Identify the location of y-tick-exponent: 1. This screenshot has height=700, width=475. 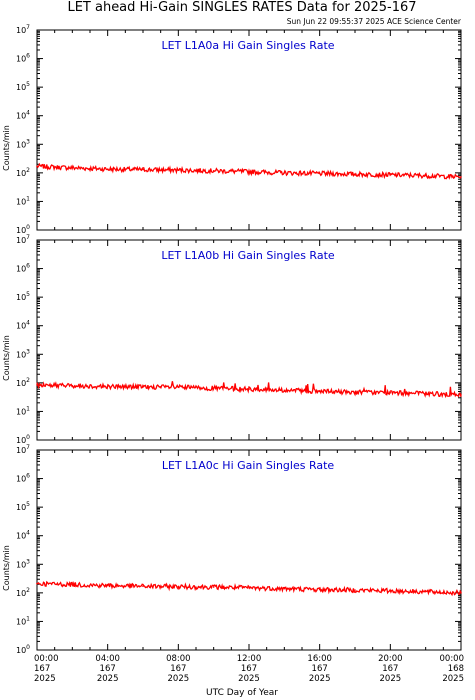
(28, 618).